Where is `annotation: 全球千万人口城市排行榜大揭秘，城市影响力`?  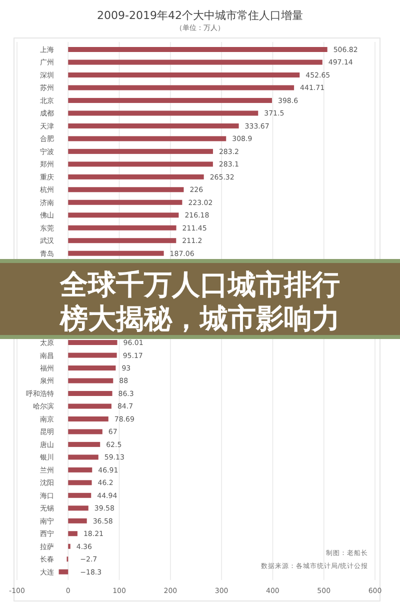 annotation: 全球千万人口城市排行榜大揭秘，城市影响力 is located at coordinates (199, 301).